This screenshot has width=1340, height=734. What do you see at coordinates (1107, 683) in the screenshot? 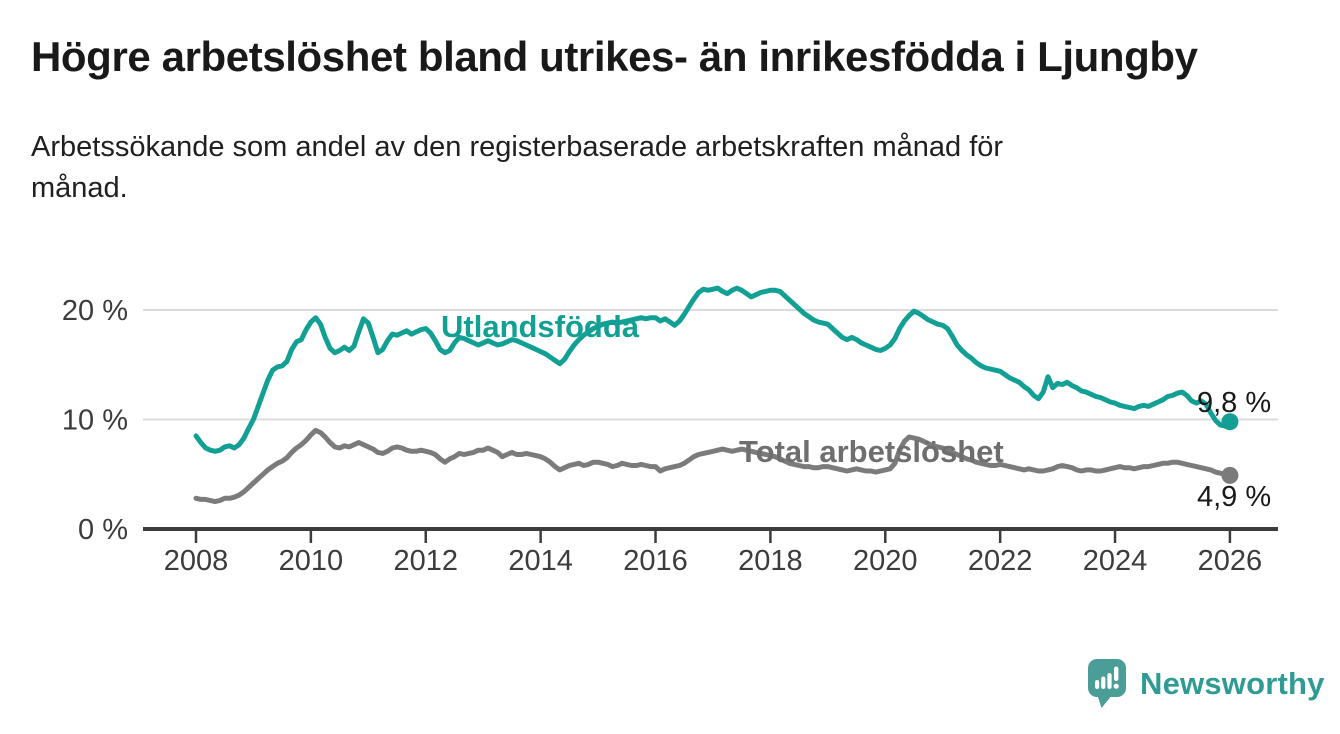
I see `newsworthy-icon` at bounding box center [1107, 683].